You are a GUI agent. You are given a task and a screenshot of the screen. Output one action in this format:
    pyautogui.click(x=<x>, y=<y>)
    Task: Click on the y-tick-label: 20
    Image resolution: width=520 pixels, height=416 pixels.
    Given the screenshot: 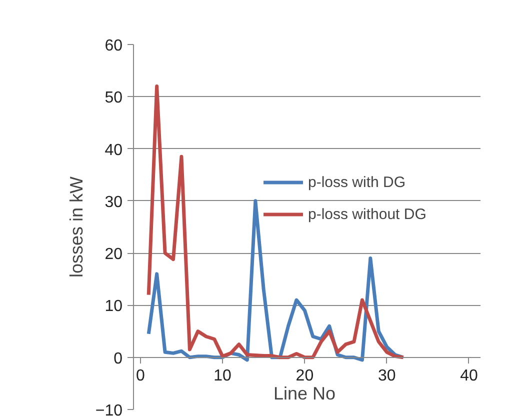 What is the action you would take?
    pyautogui.click(x=113, y=255)
    